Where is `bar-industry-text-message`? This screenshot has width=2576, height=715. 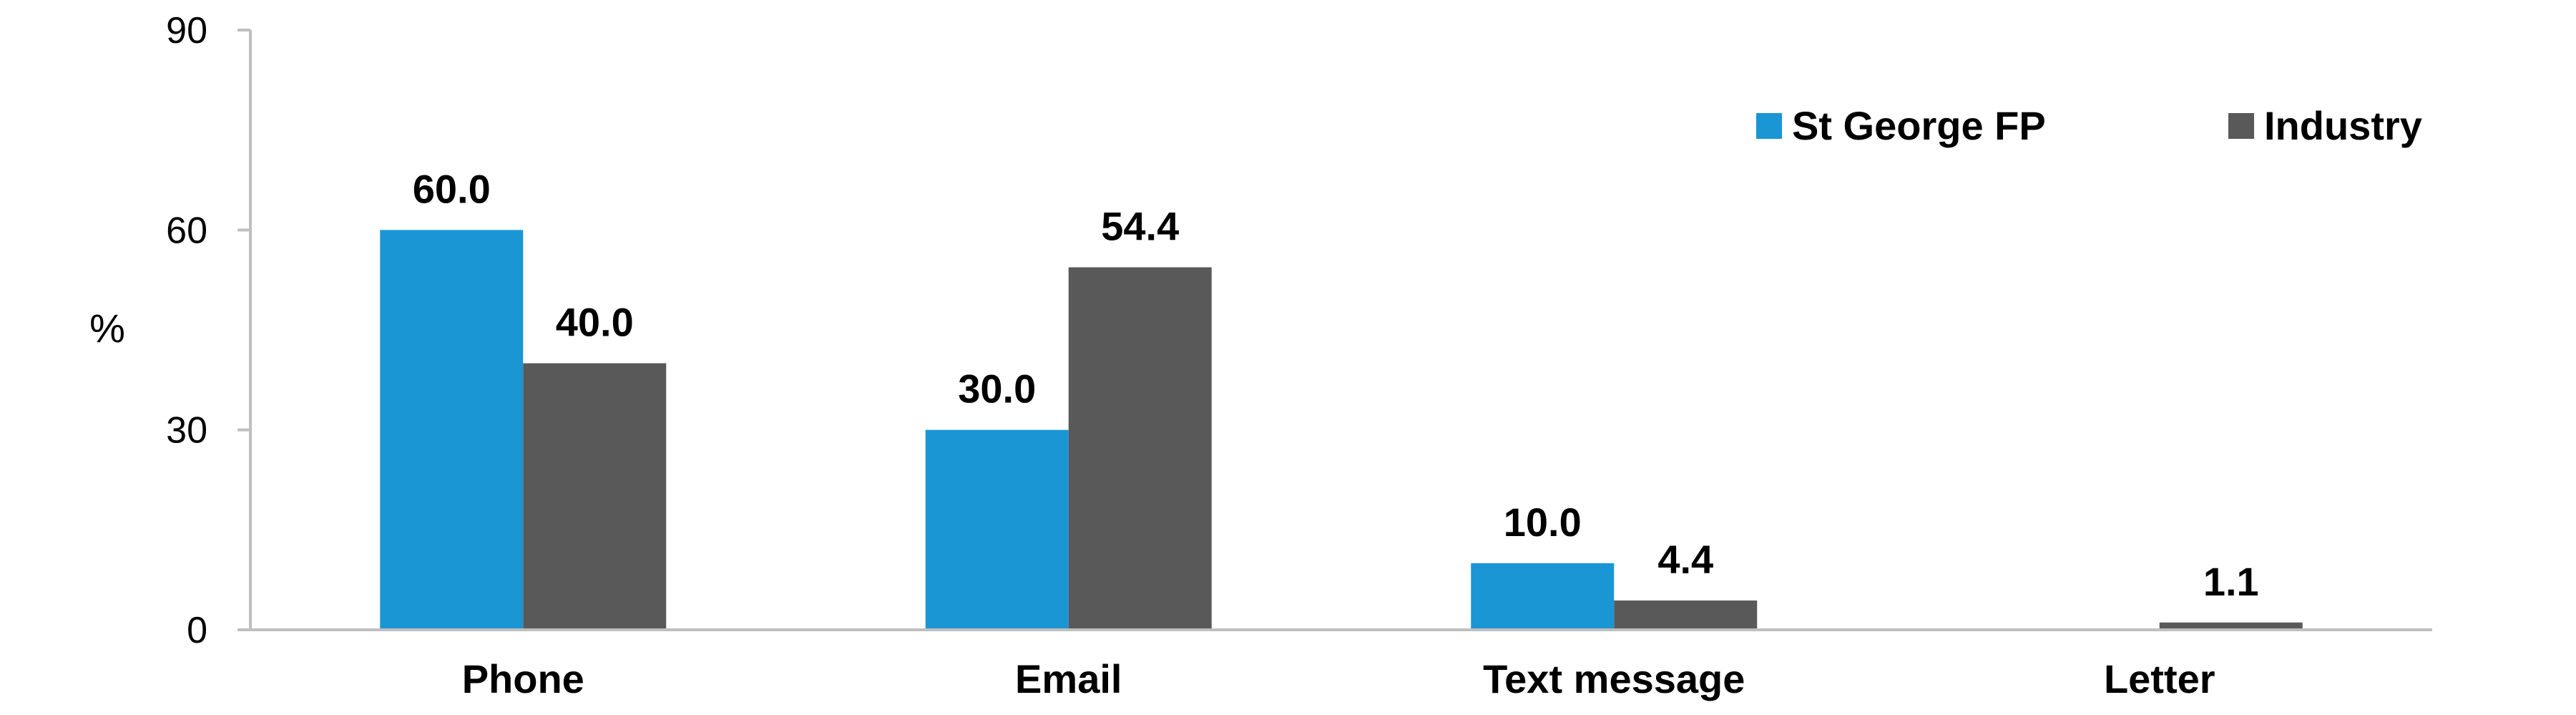 bar-industry-text-message is located at coordinates (1686, 615).